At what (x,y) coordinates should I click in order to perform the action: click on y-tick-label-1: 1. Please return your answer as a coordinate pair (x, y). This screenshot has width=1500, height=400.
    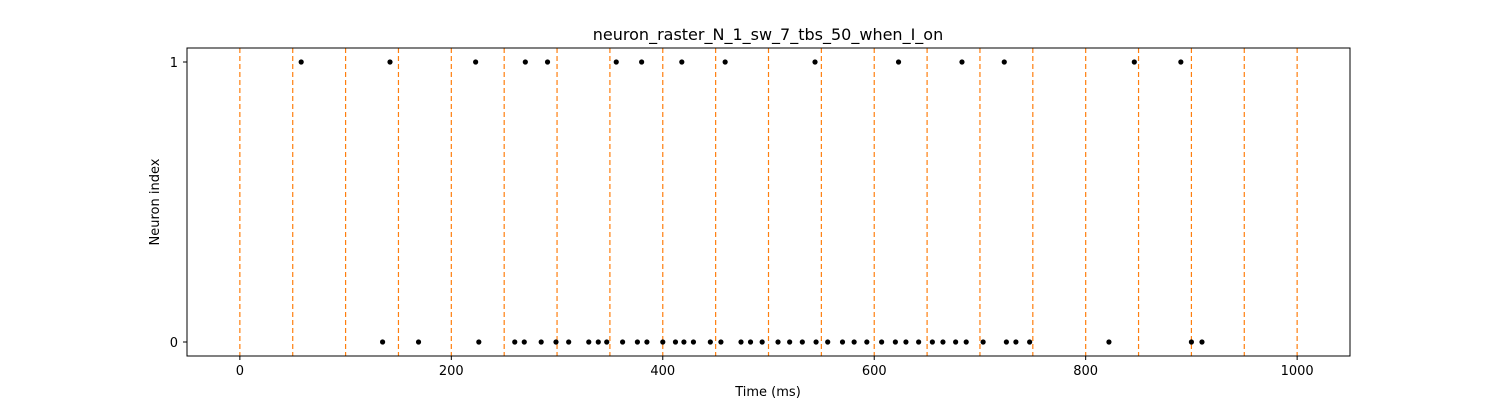
    Looking at the image, I should click on (174, 63).